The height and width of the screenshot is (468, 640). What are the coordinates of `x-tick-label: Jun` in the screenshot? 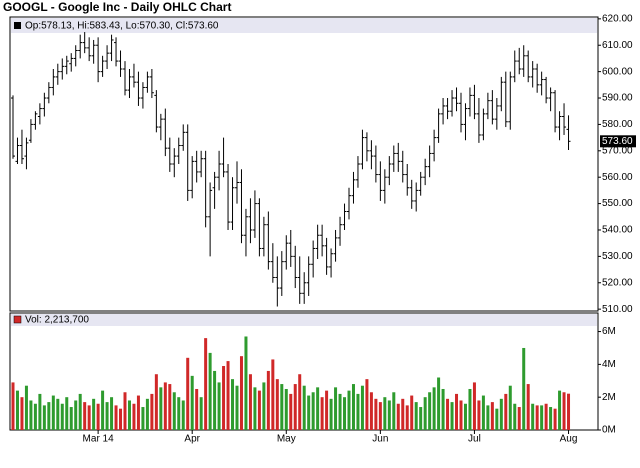 It's located at (380, 439).